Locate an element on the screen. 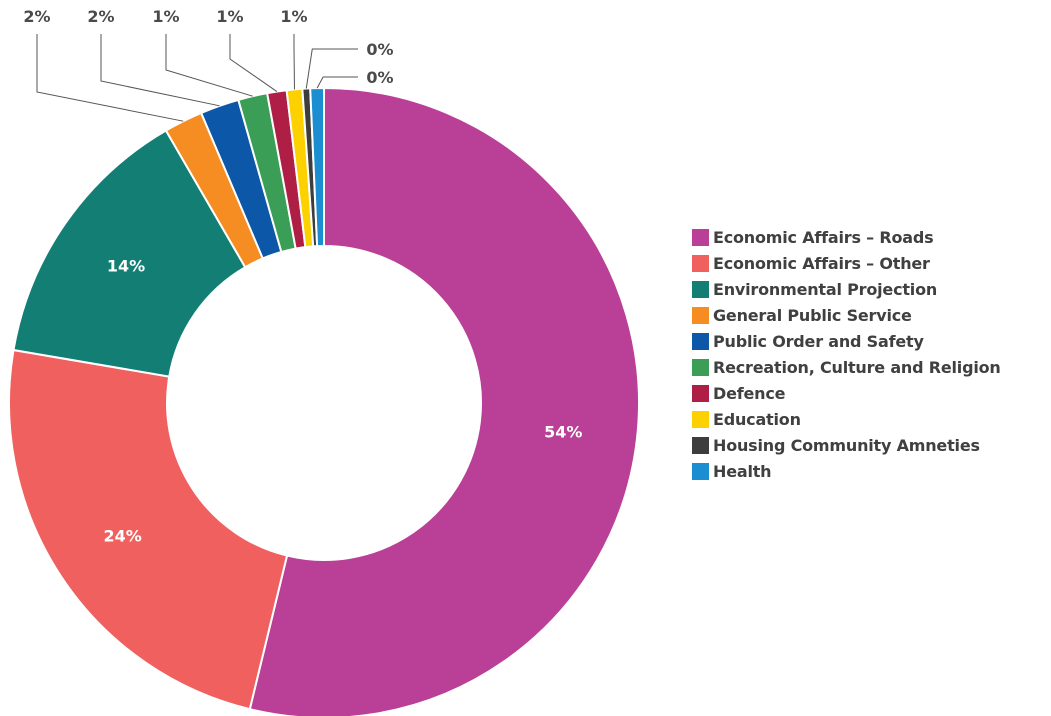 This screenshot has height=716, width=1051. legend-label: Housing Community Amneties is located at coordinates (846, 445).